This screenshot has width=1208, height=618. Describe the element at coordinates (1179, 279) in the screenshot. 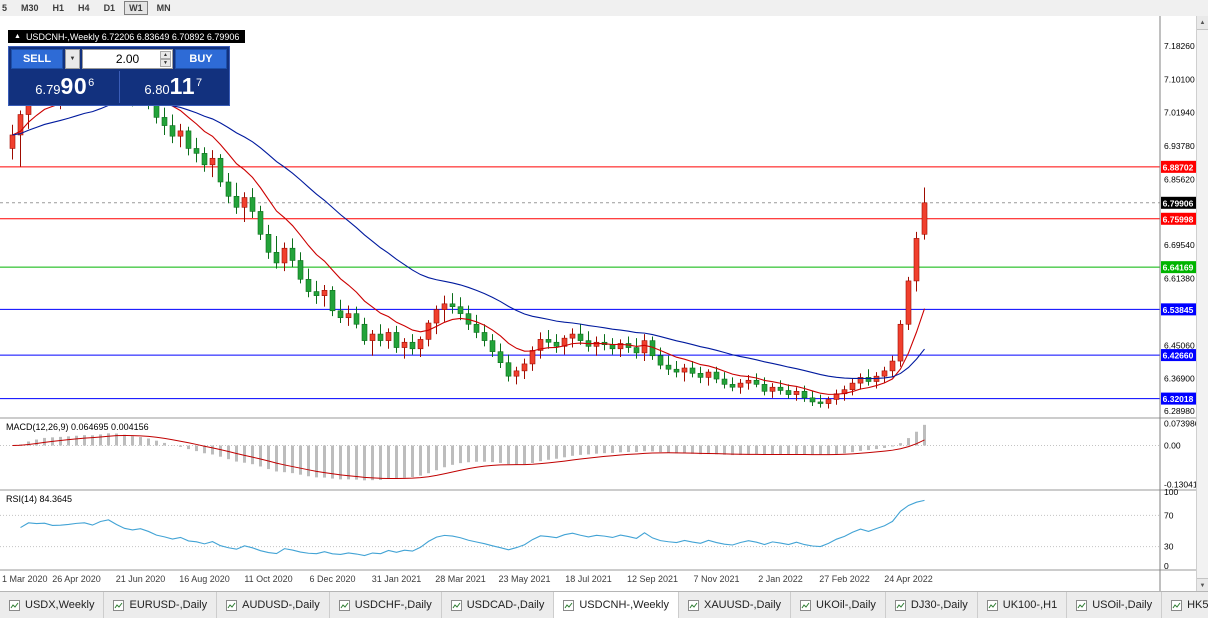

I see `price-axis-label: 6.61380` at that location.